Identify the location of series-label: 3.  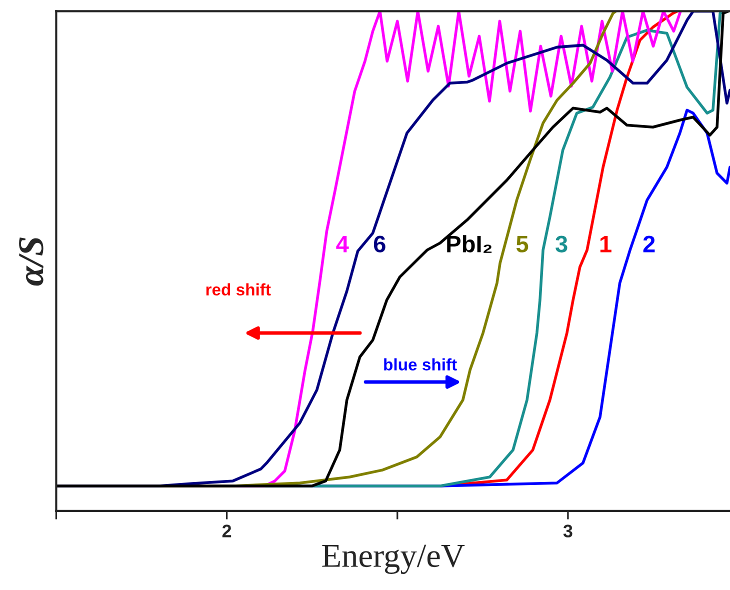
(562, 244).